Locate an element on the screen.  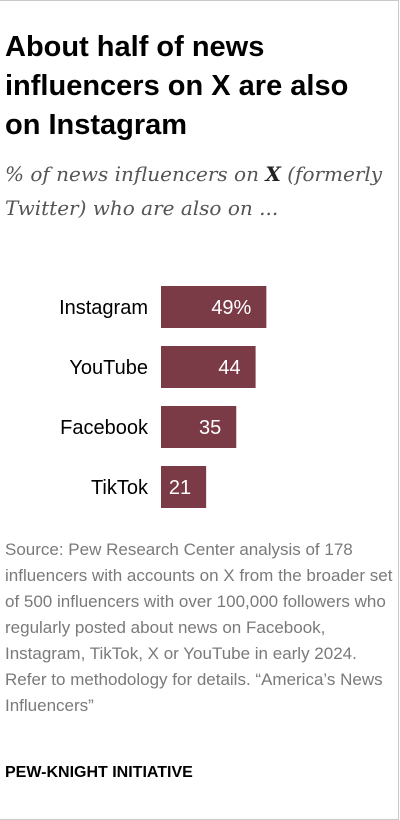
brand-label: PEW-KNIGHT INITIATIVE is located at coordinates (99, 772).